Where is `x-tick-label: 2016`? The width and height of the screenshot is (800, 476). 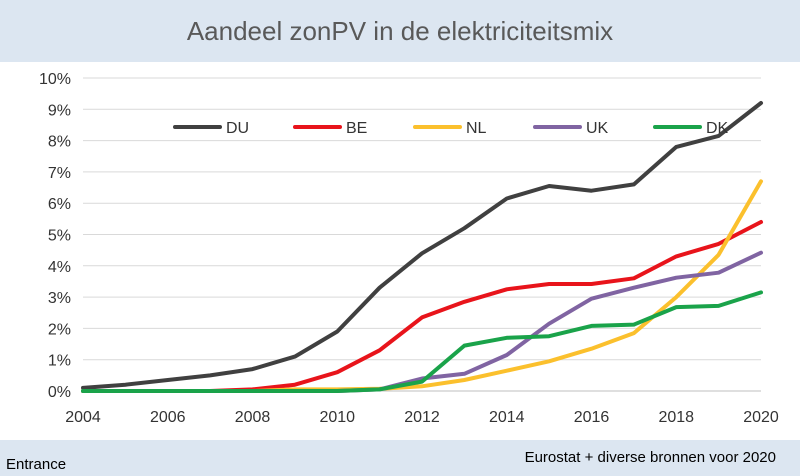
x-tick-label: 2016 is located at coordinates (592, 417).